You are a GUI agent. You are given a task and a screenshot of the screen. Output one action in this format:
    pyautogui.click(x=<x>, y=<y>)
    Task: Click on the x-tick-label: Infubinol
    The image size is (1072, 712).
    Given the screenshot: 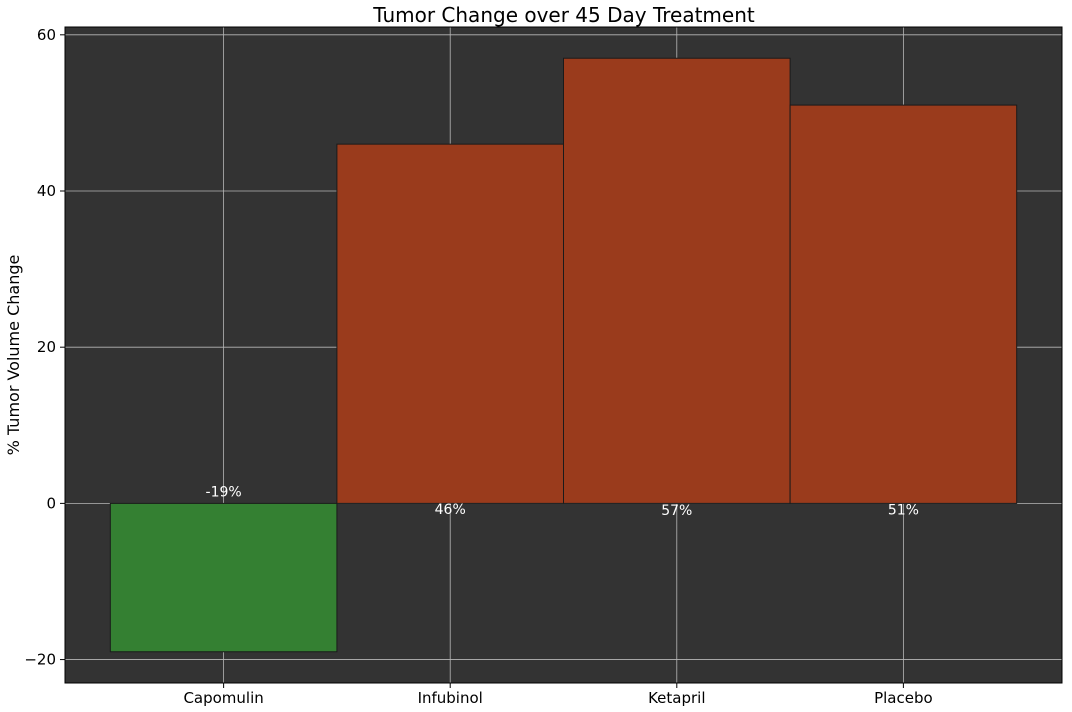 What is the action you would take?
    pyautogui.click(x=450, y=698)
    